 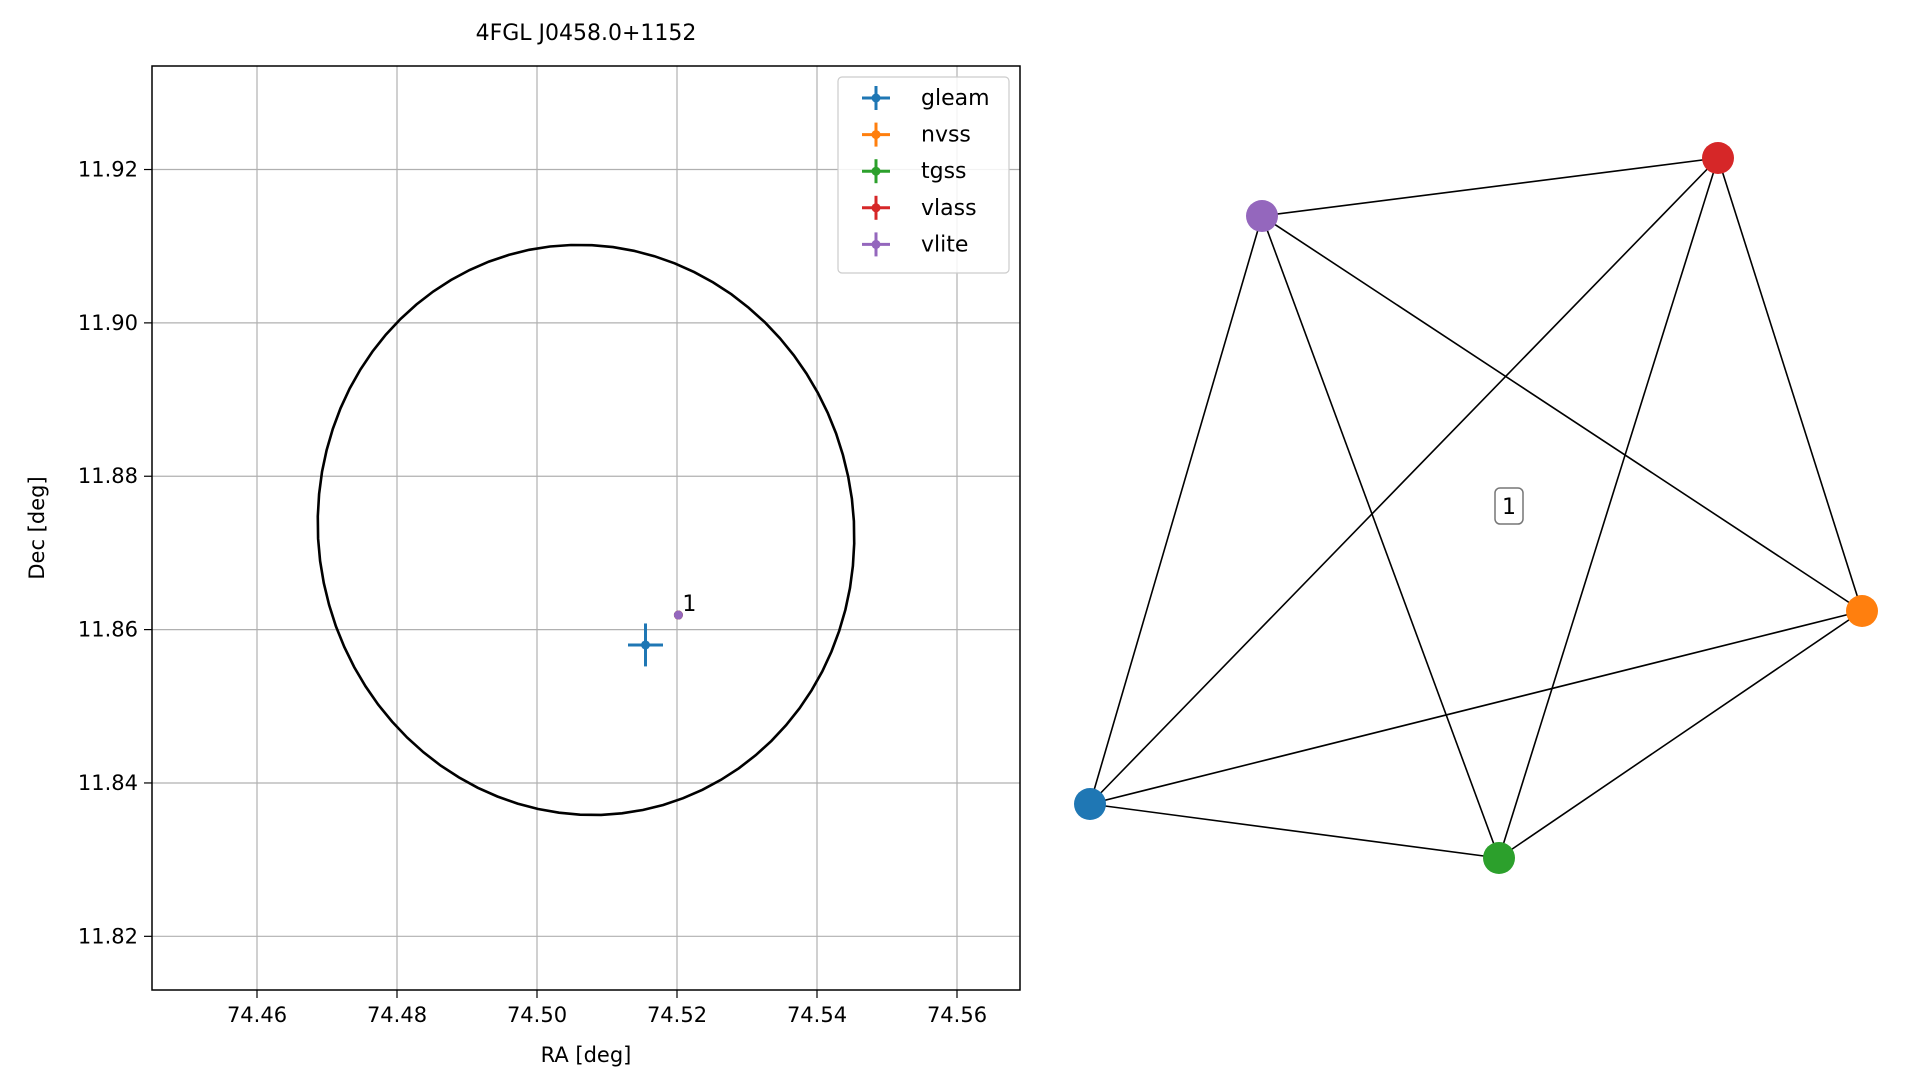 What do you see at coordinates (108, 936) in the screenshot?
I see `y-tick-label: 11.82` at bounding box center [108, 936].